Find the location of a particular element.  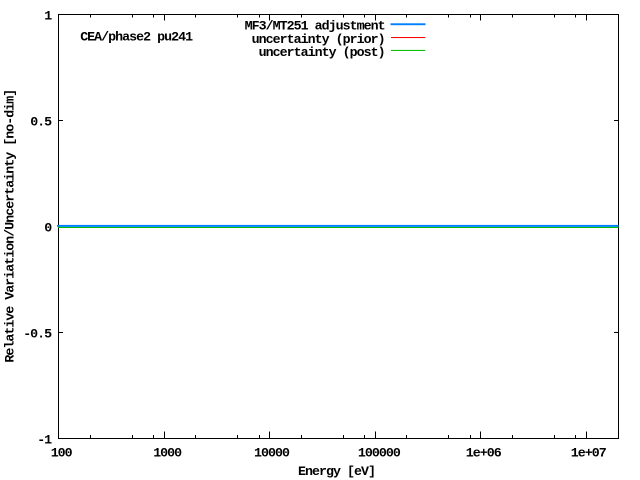

svg-text: uncertainty (prior) is located at coordinates (318, 39).